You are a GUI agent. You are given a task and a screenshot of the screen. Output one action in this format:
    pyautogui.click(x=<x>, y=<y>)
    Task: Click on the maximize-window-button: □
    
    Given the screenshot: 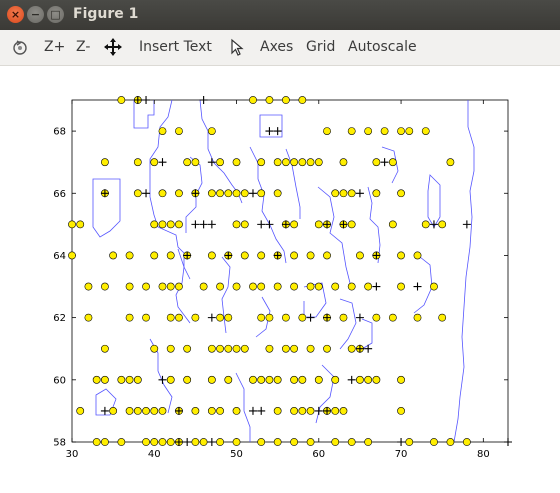 What is the action you would take?
    pyautogui.click(x=55, y=14)
    